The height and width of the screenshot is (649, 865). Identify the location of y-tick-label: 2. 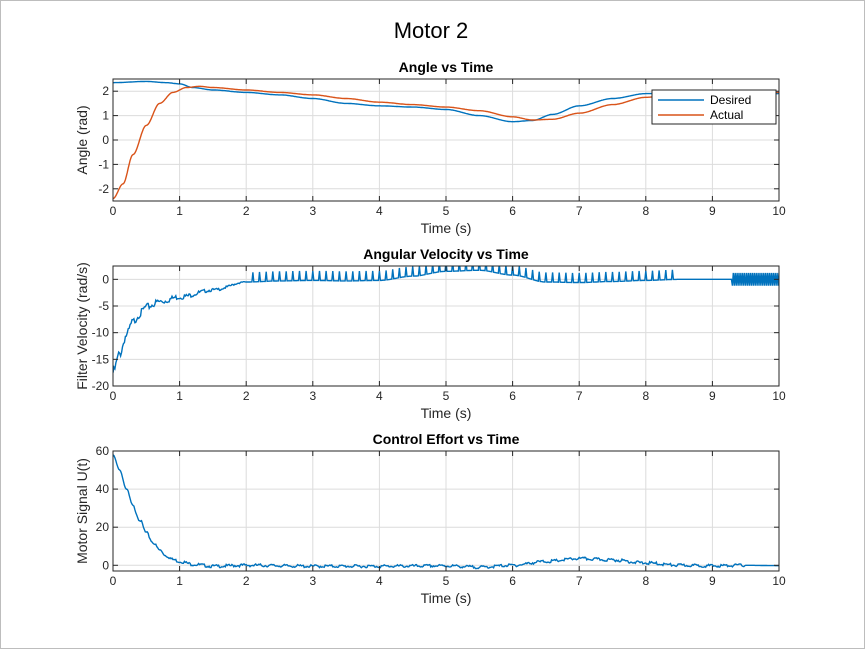
(105, 91).